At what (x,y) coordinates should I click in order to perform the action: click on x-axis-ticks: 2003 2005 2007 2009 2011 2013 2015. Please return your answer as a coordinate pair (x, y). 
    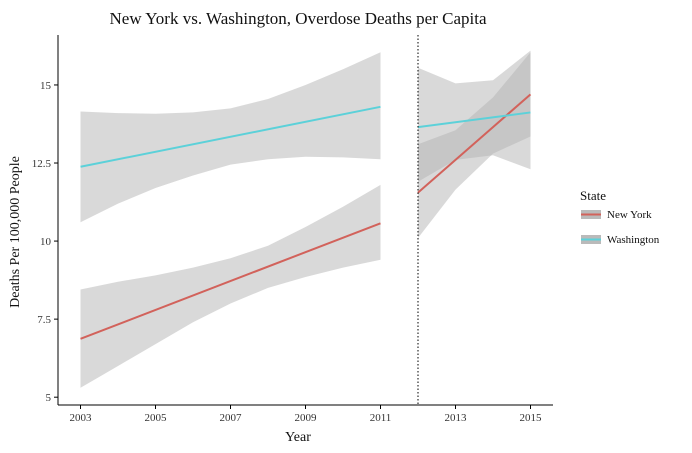
    Looking at the image, I should click on (306, 414).